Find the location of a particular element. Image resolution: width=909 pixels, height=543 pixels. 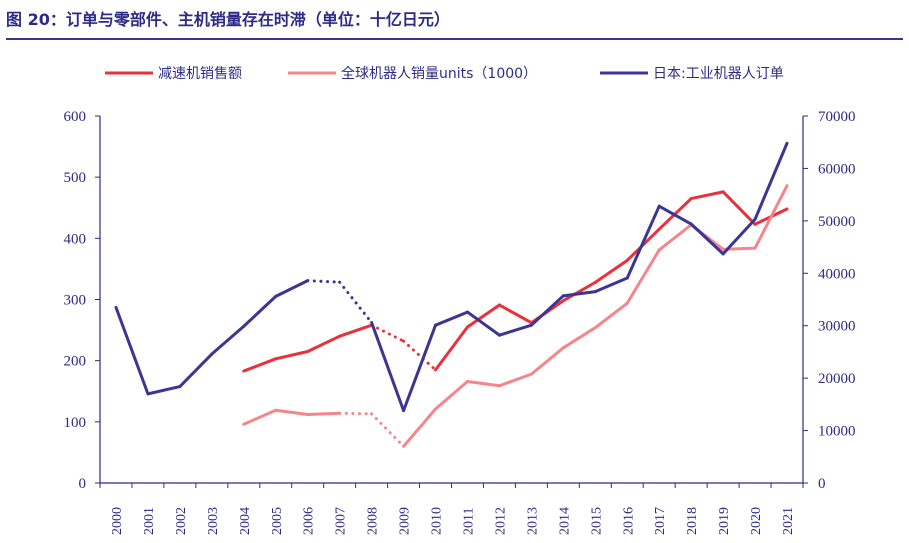

x-tick-label: 2006 is located at coordinates (309, 521).